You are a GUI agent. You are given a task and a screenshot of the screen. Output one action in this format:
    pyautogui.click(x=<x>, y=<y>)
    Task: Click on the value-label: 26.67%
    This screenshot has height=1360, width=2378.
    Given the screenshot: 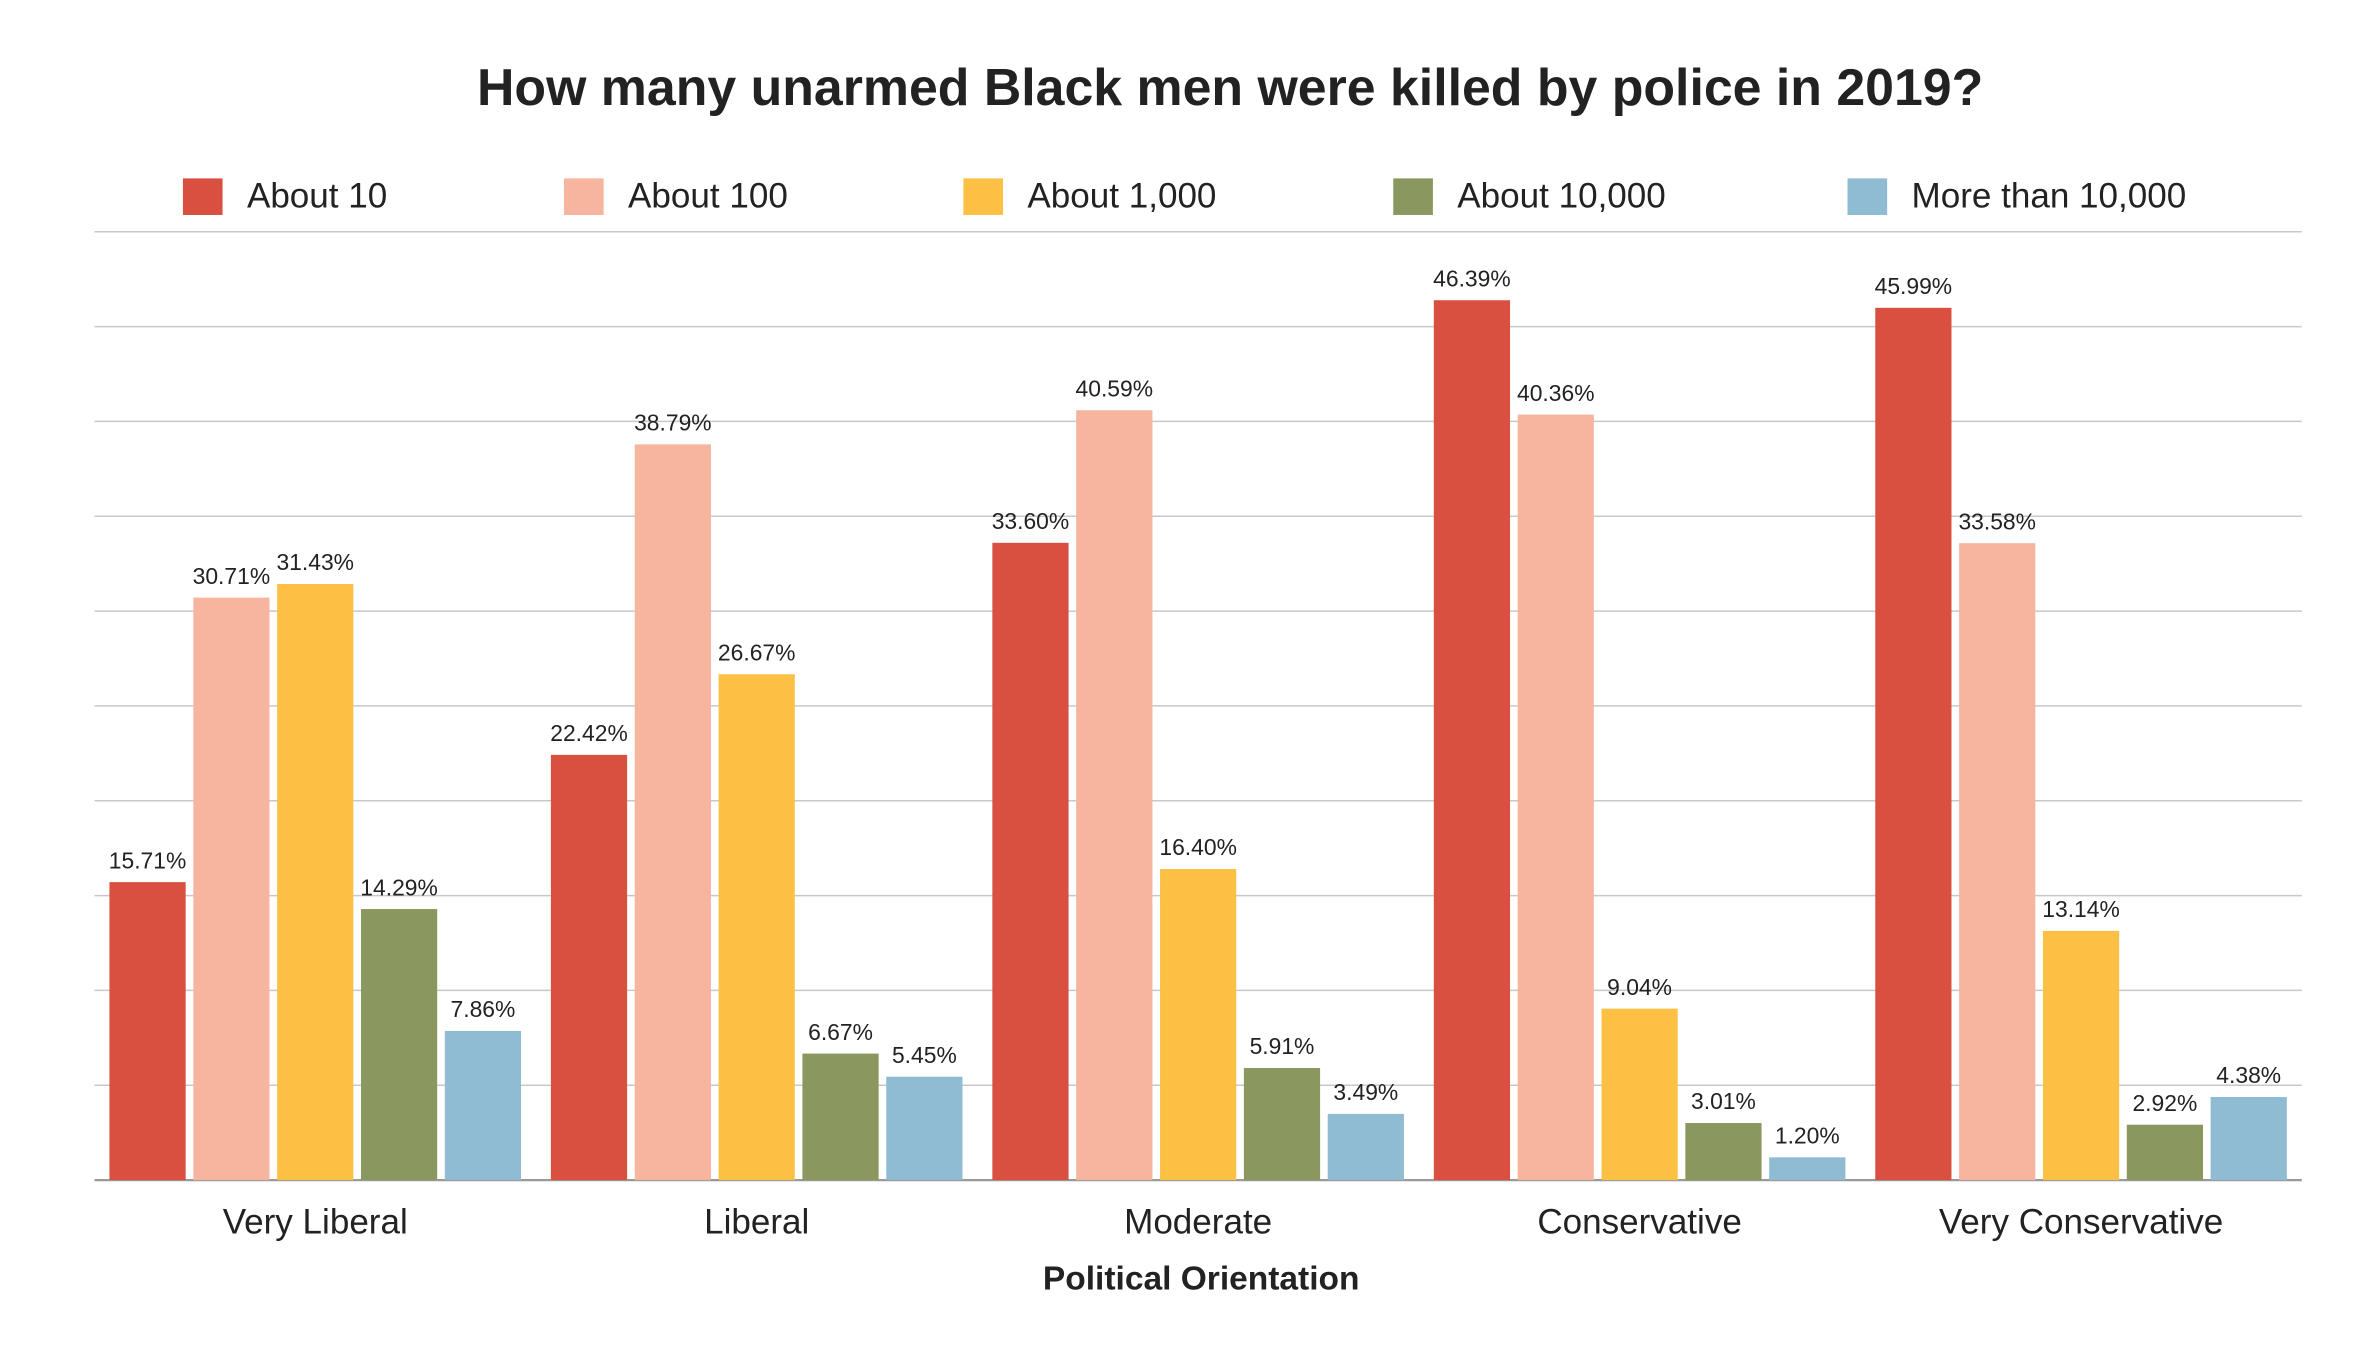 What is the action you would take?
    pyautogui.click(x=757, y=652)
    